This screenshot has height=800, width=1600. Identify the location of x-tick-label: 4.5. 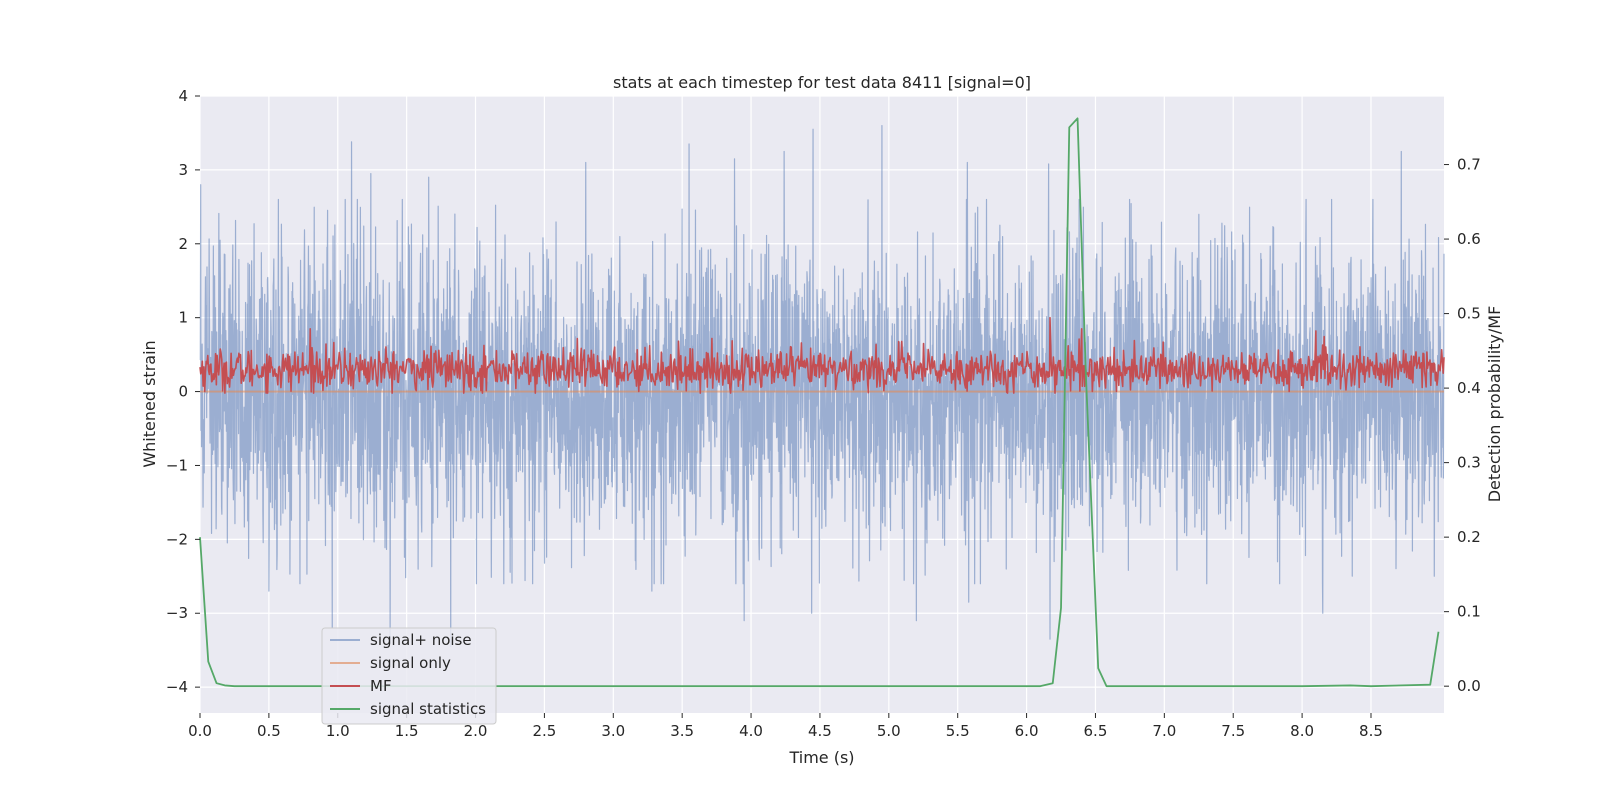
(820, 731).